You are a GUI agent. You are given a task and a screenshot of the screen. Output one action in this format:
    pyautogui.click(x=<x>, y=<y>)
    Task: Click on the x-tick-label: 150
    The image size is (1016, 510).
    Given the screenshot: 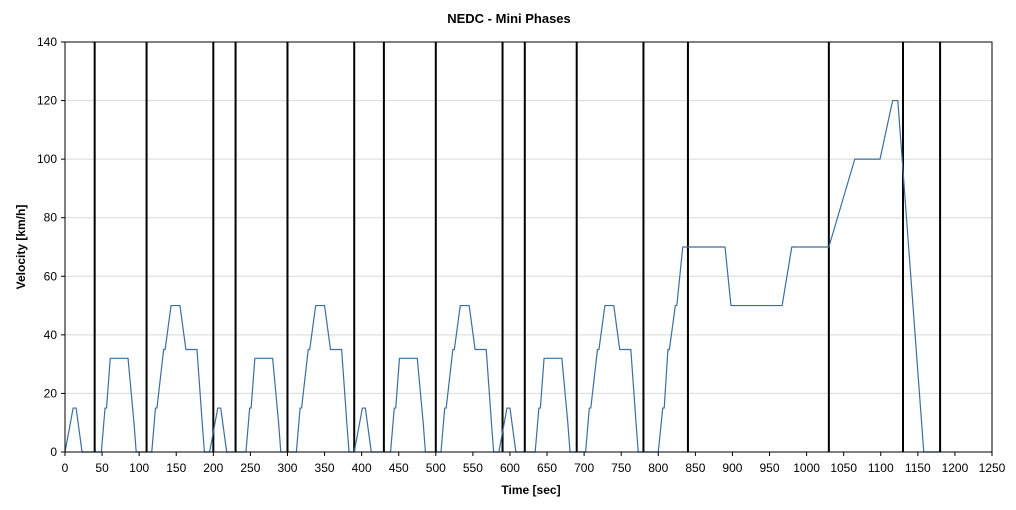 What is the action you would take?
    pyautogui.click(x=176, y=468)
    